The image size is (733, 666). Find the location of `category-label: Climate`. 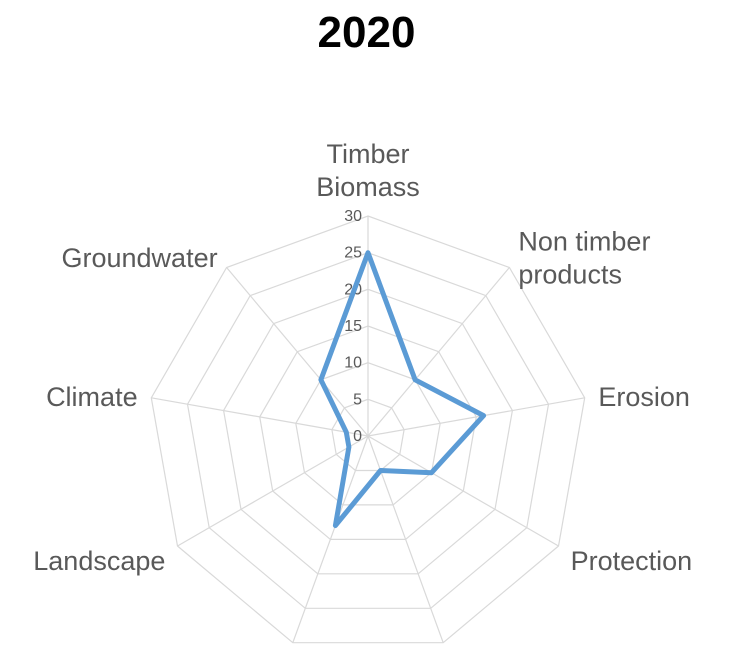

category-label: Climate is located at coordinates (92, 397).